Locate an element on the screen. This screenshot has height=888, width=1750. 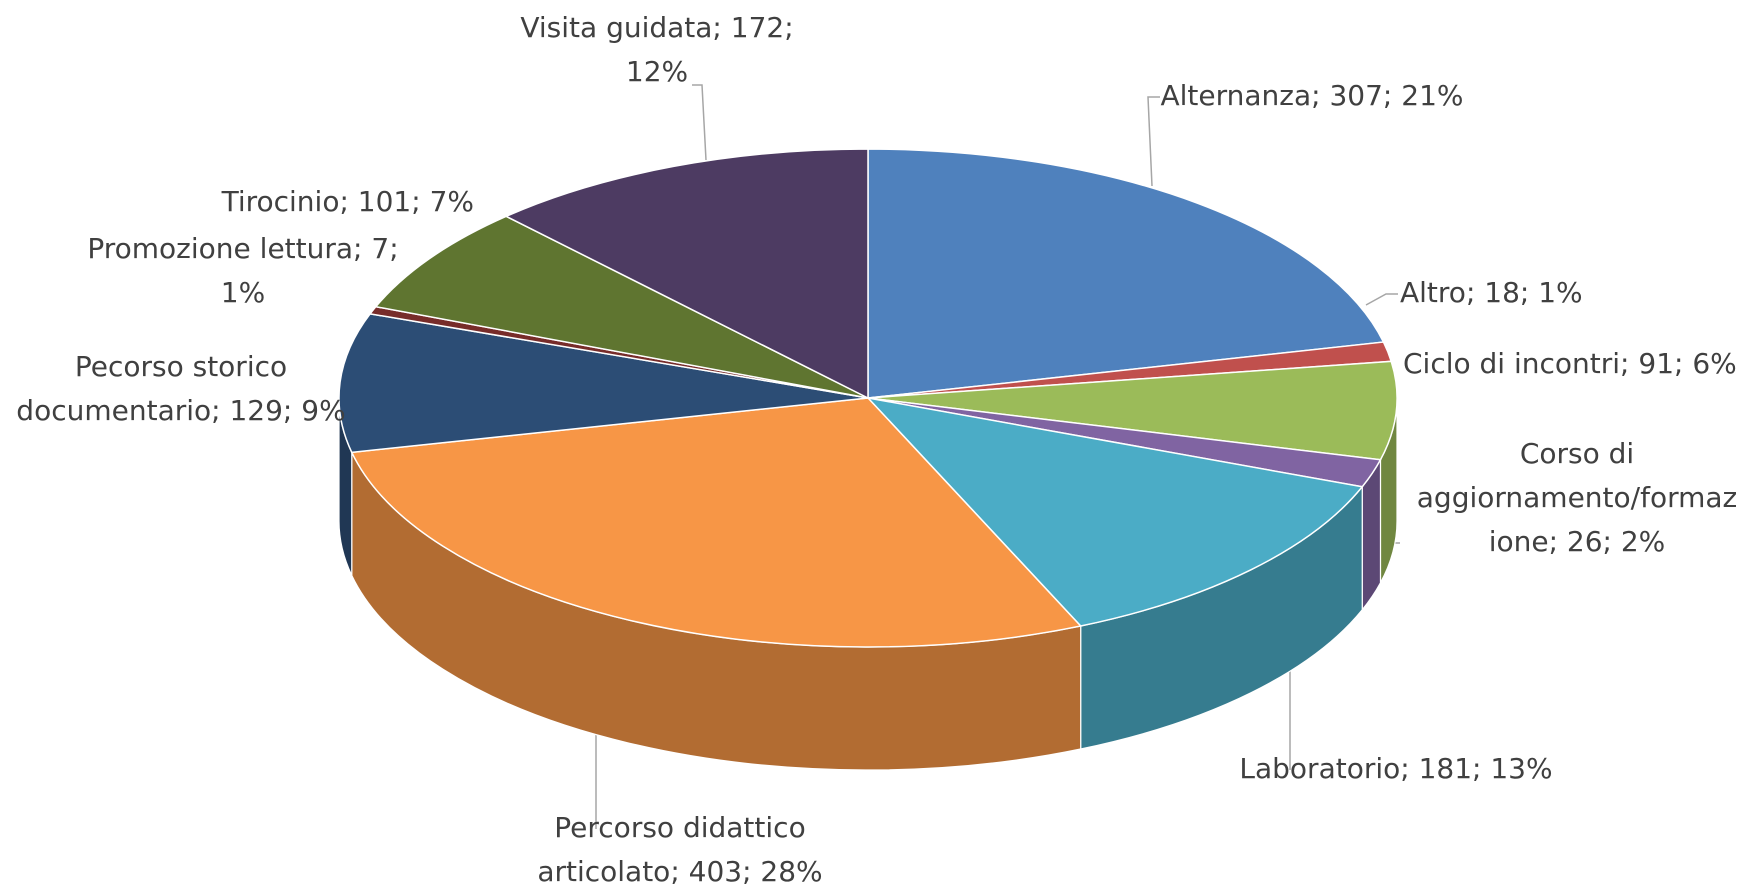
data-label: Corso di is located at coordinates (1577, 453).